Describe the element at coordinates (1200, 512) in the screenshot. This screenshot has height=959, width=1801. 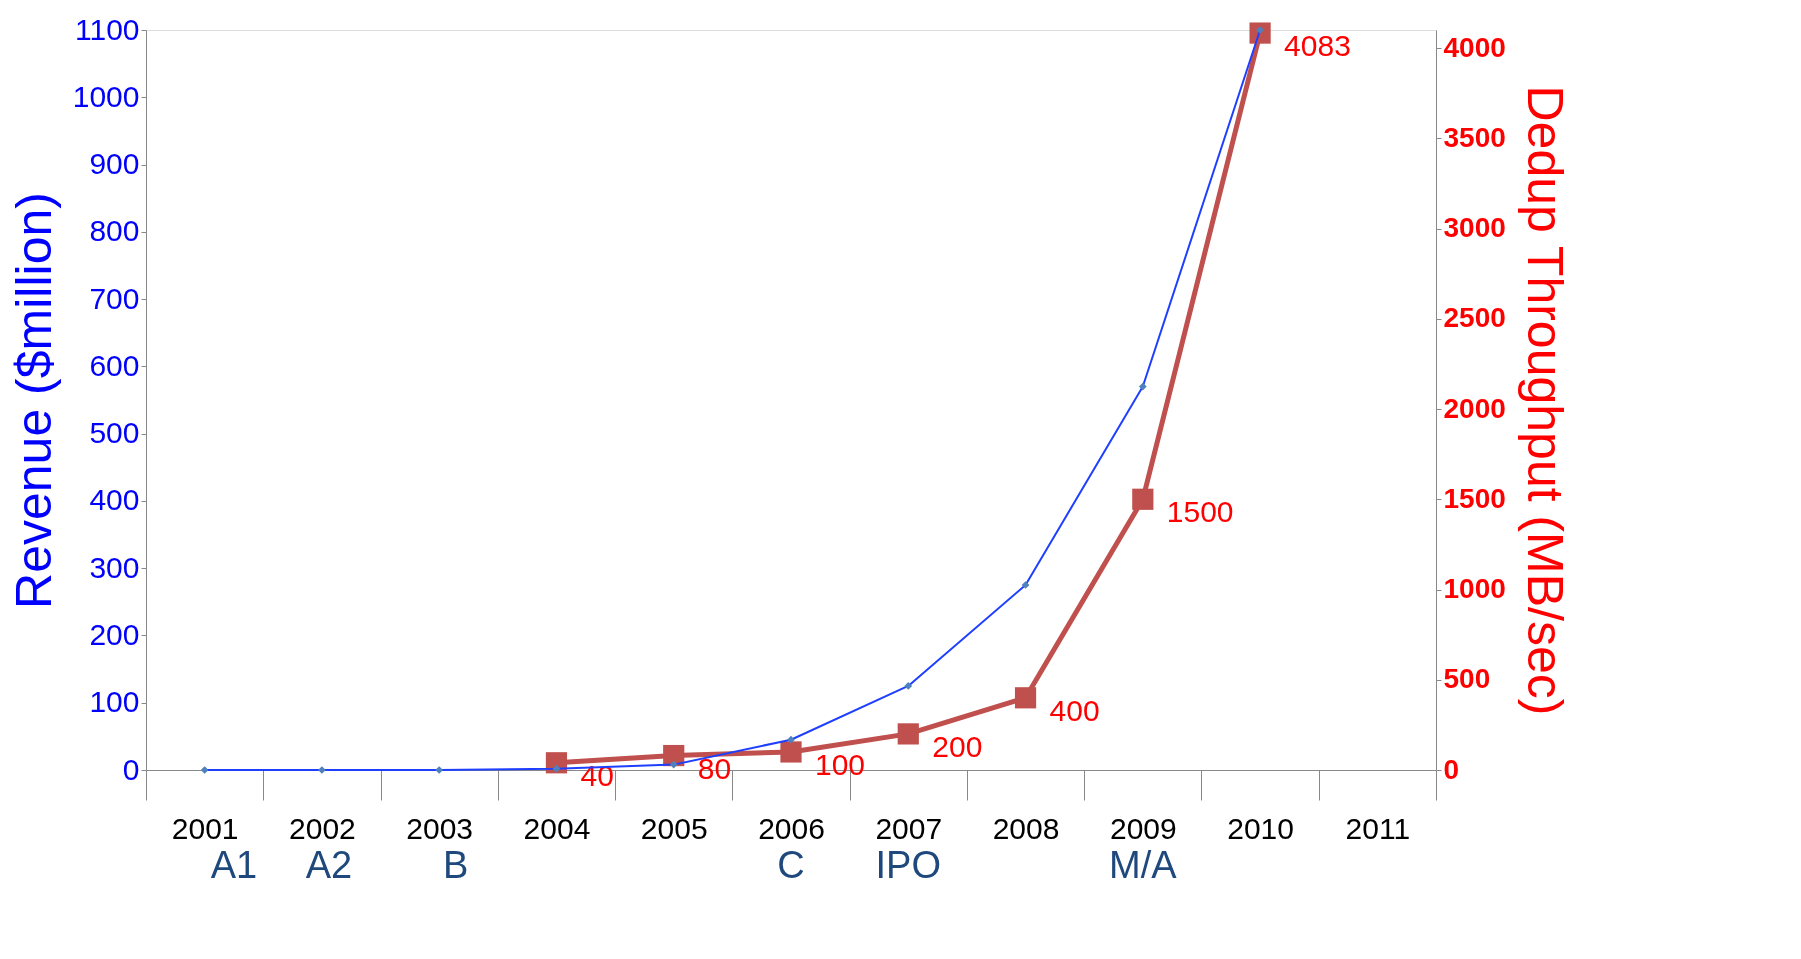
I see `data-label: 1500` at that location.